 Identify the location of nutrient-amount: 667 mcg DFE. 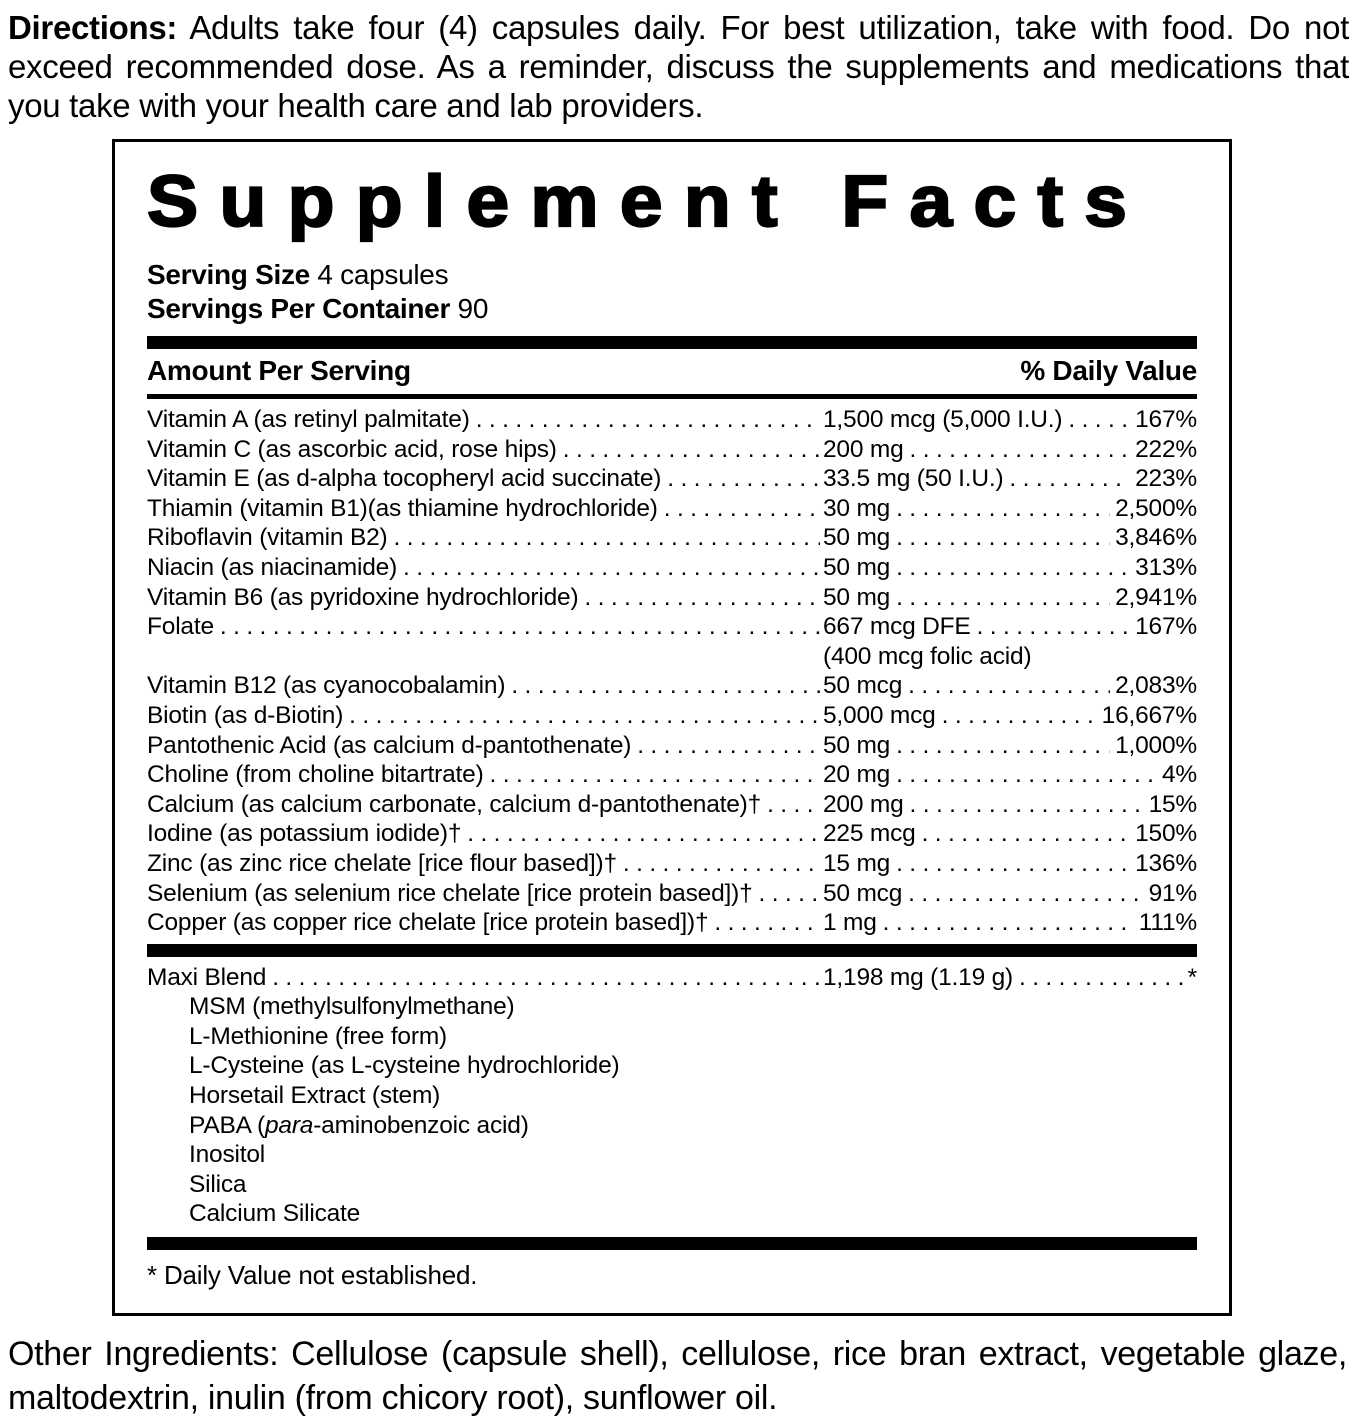
(897, 627).